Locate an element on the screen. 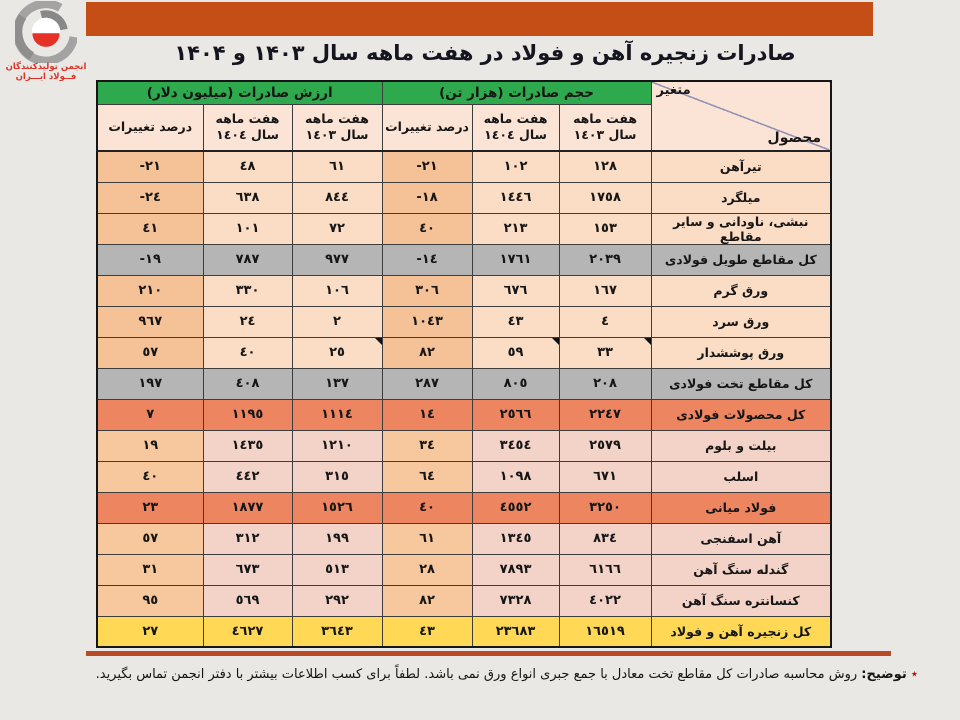 This screenshot has height=720, width=960. corner-cell: متغیر محصول is located at coordinates (741, 116).